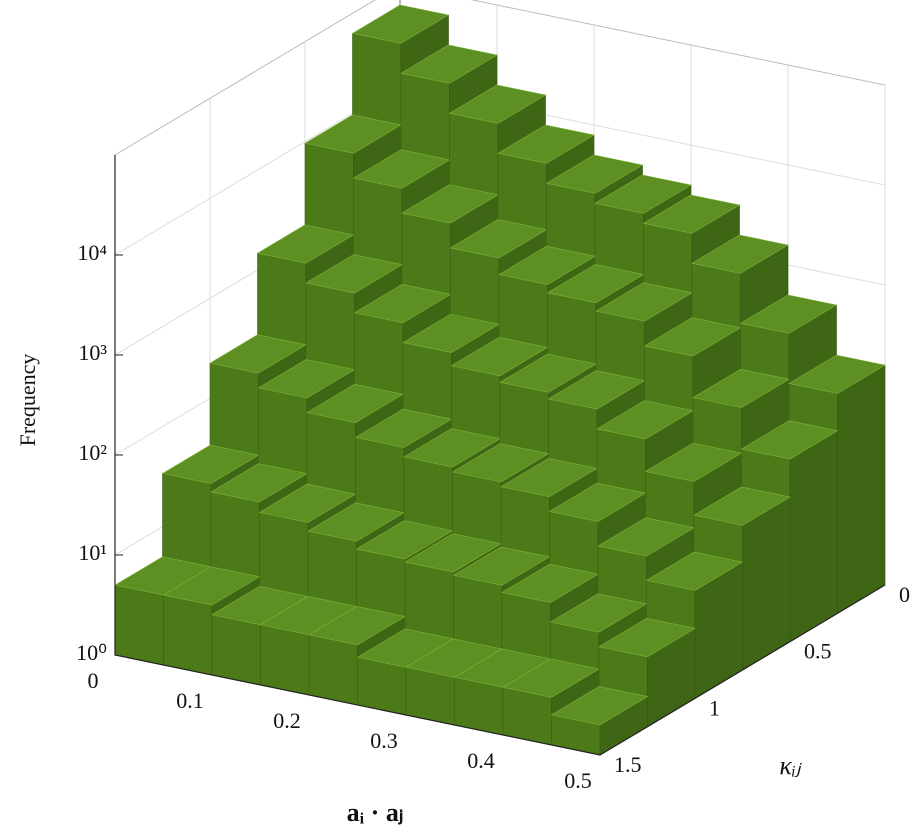 This screenshot has height=836, width=922. What do you see at coordinates (818, 651) in the screenshot?
I see `y-tick-label: 0.5` at bounding box center [818, 651].